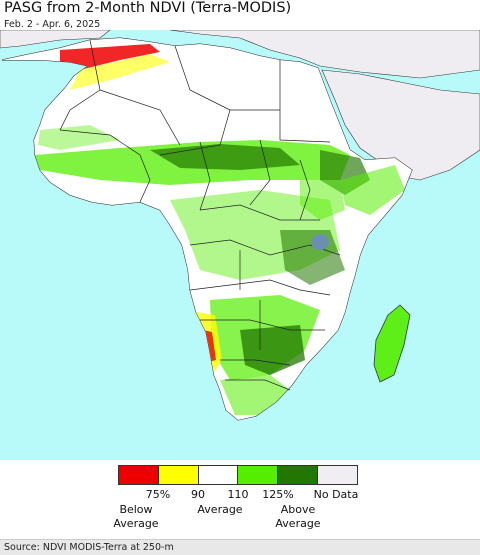 Image resolution: width=480 pixels, height=555 pixels. I want to click on legend-tick-125: 125%, so click(278, 494).